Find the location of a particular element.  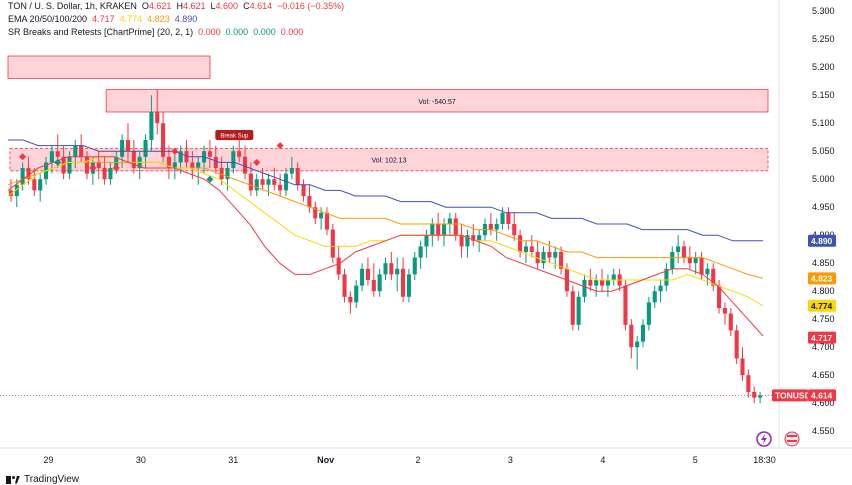

signal-label: Break Sup is located at coordinates (234, 137).